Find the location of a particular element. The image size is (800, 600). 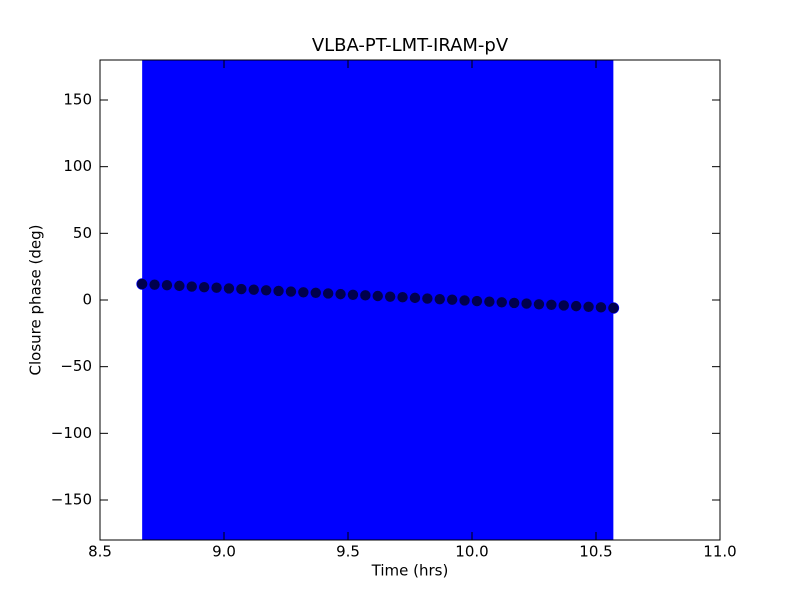

x-tick-label: 9.5 is located at coordinates (348, 552).